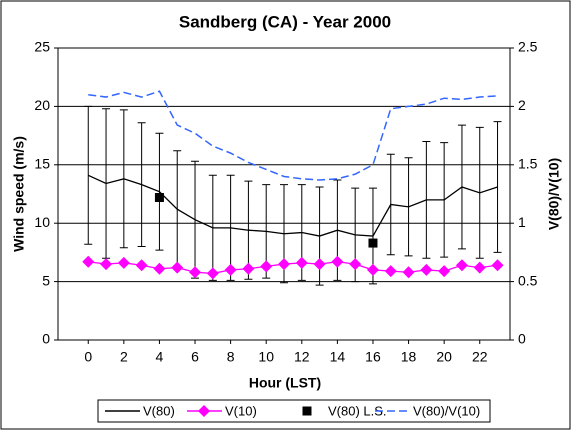 This screenshot has width=571, height=440. I want to click on y-tick-label: 0, so click(46, 339).